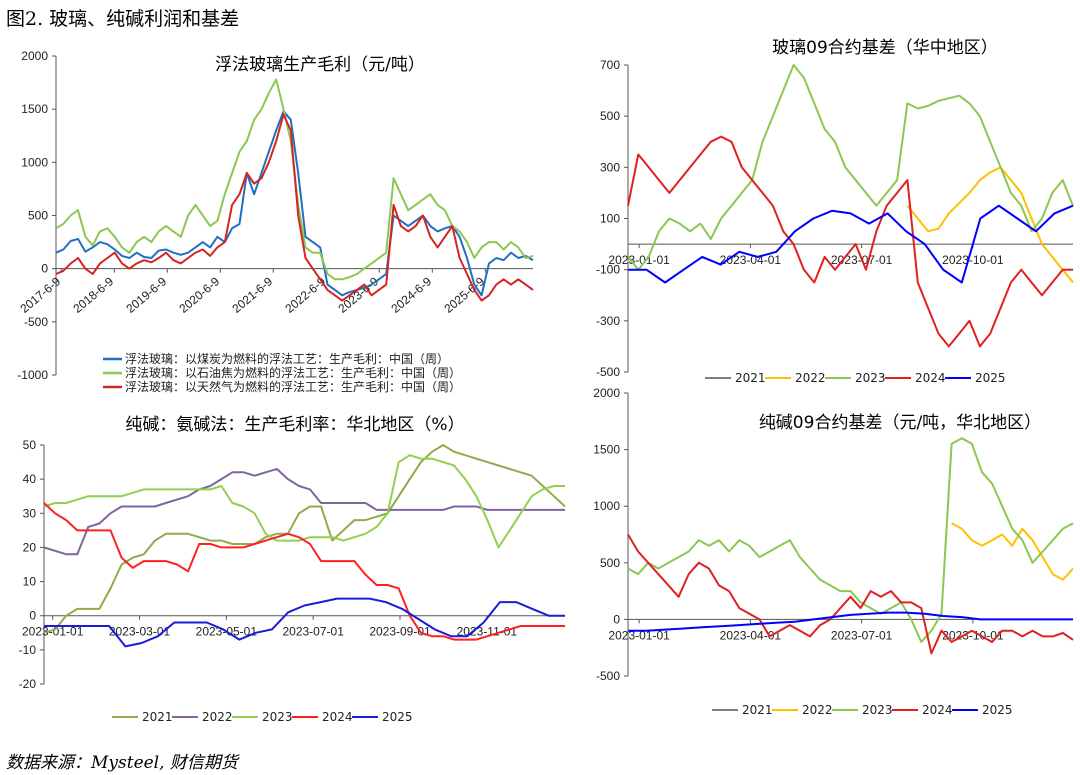 This screenshot has height=775, width=1080. I want to click on glass-basis-y-tick-label: -100, so click(608, 270).